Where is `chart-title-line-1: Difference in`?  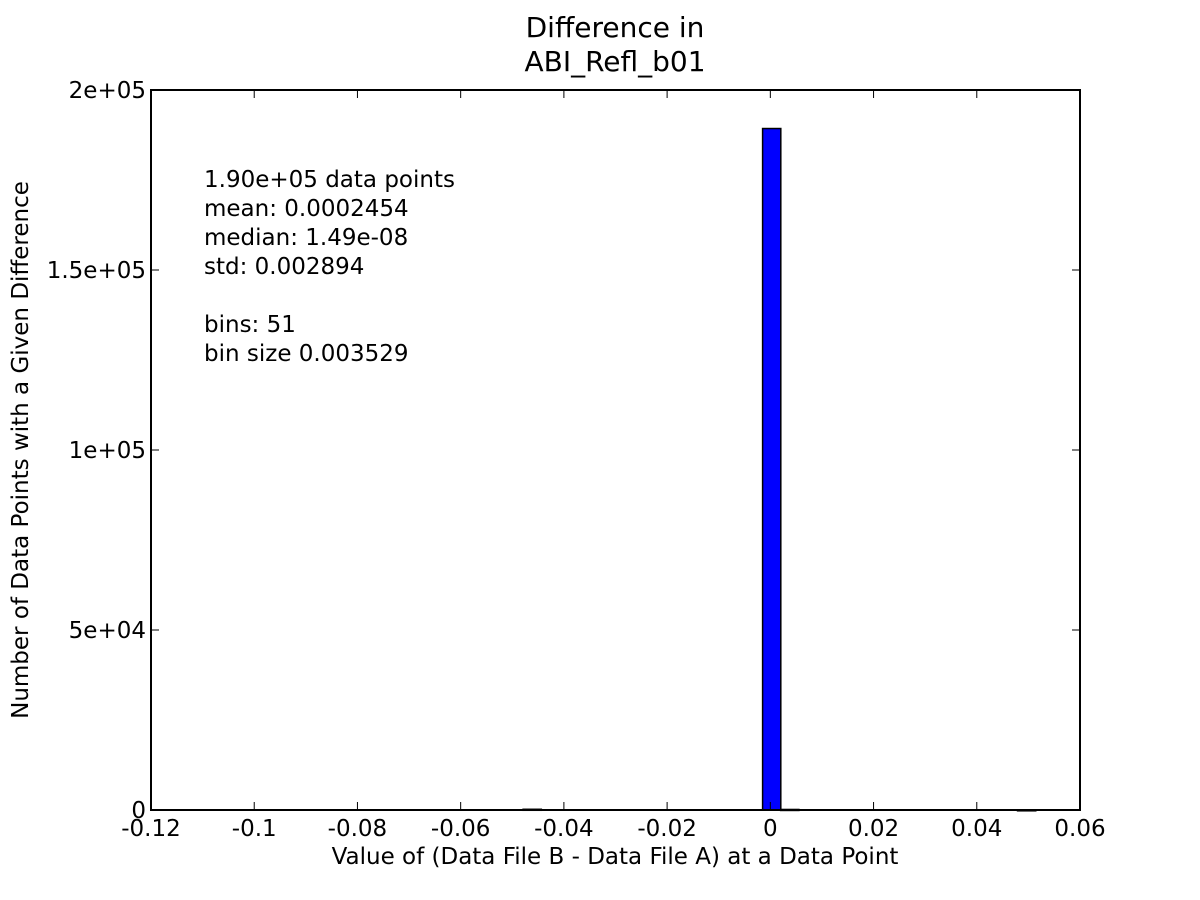 chart-title-line-1: Difference in is located at coordinates (615, 27).